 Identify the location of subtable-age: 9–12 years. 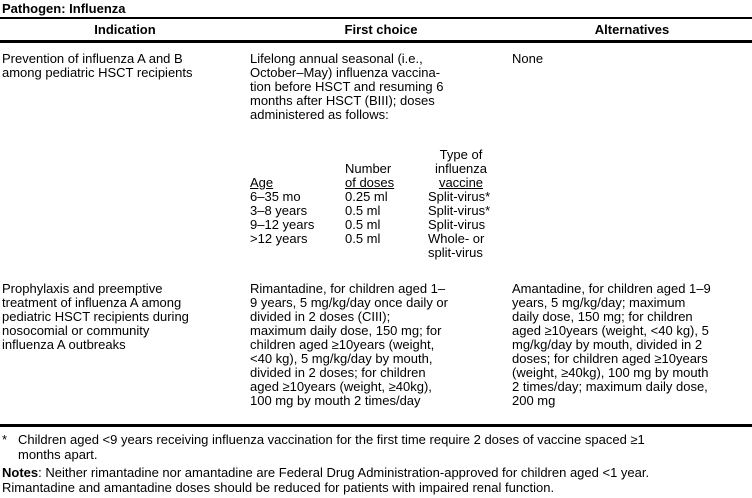
(282, 224).